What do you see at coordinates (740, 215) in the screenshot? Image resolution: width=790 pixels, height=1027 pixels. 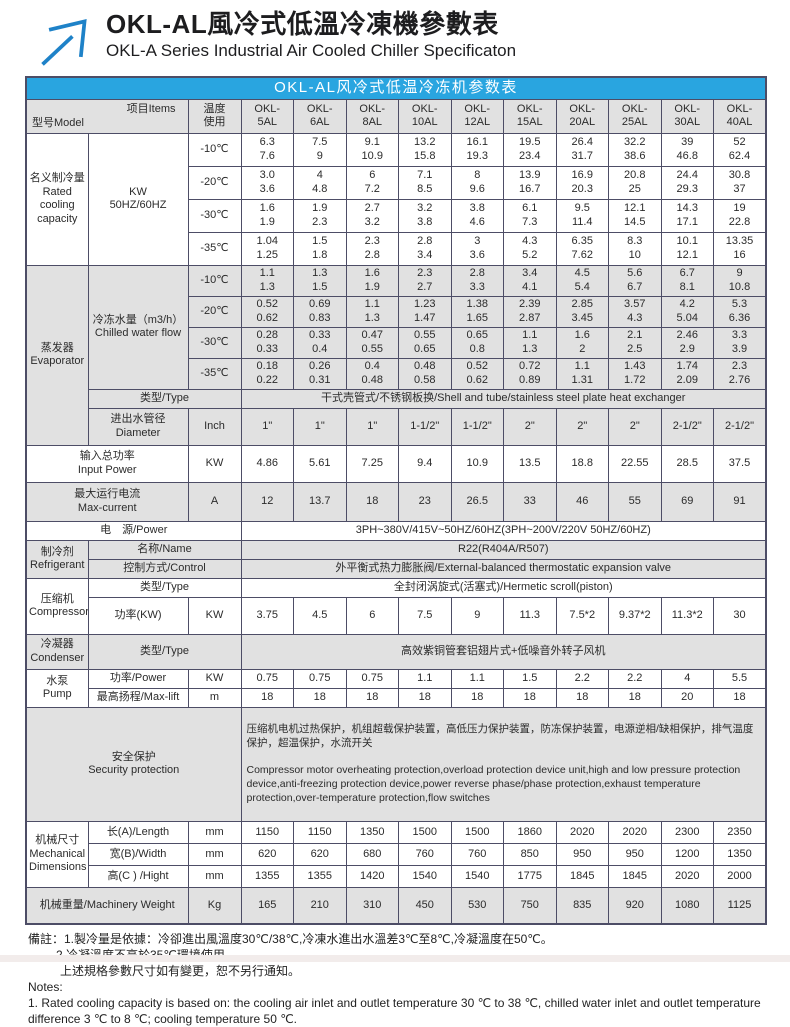 I see `value-cell: 19 22.8` at bounding box center [740, 215].